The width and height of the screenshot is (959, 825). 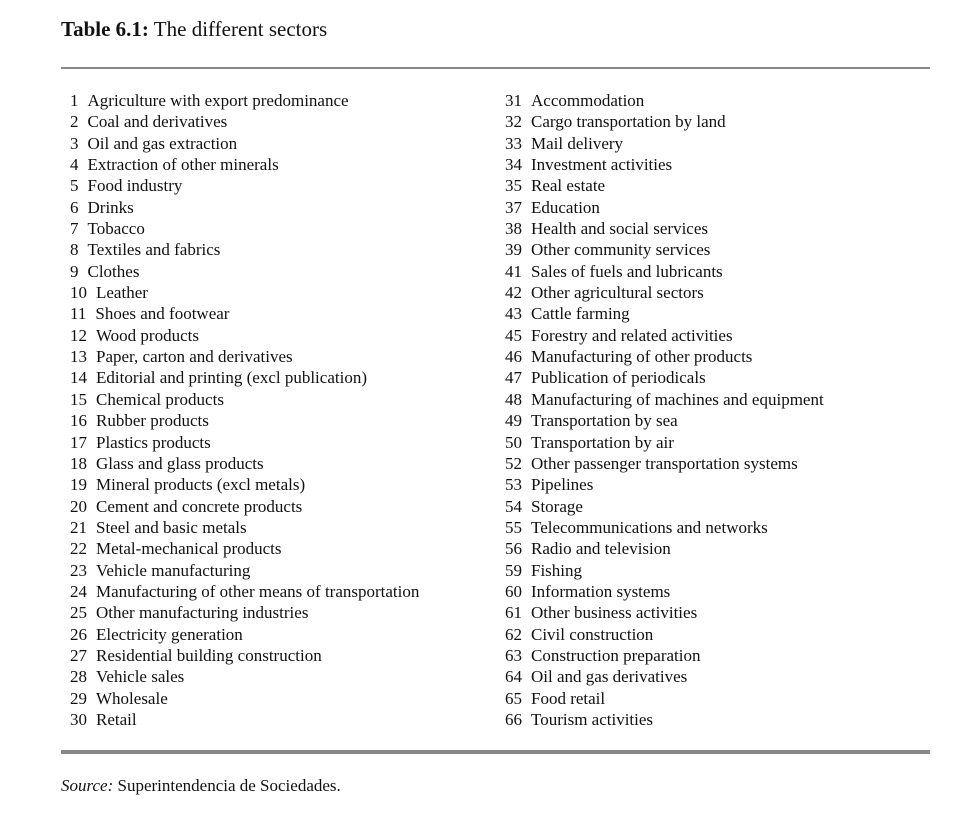 I want to click on sector-row: 23 Vehicle manufacturing, so click(x=244, y=570).